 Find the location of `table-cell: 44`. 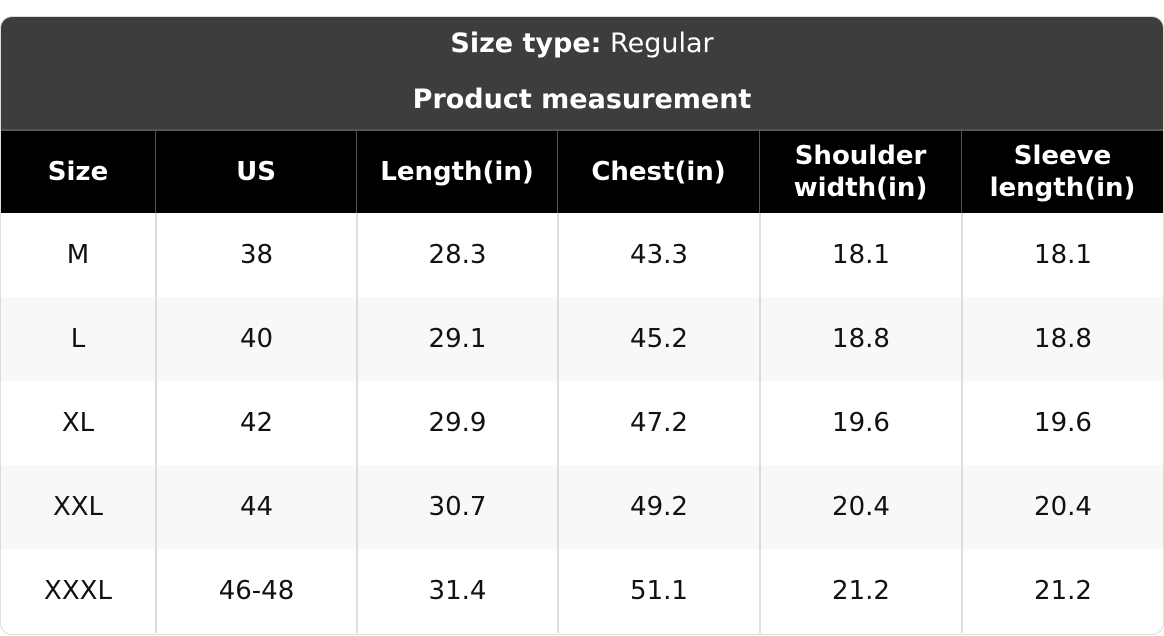

table-cell: 44 is located at coordinates (255, 507).